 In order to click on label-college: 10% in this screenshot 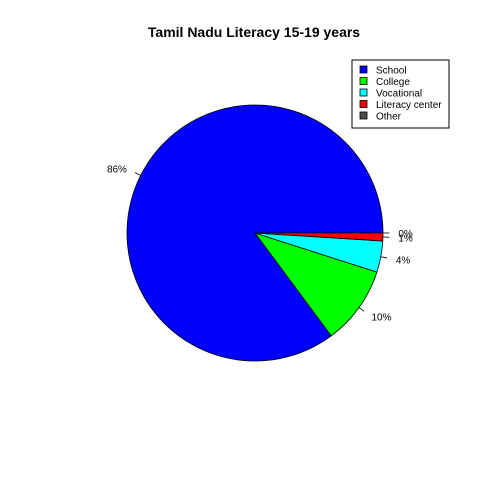, I will do `click(382, 318)`.